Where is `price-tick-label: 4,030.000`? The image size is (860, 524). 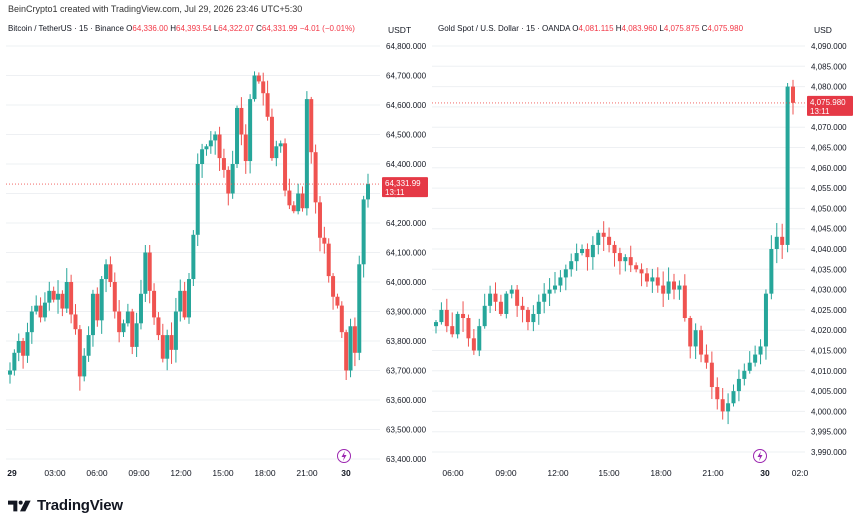 price-tick-label: 4,030.000 is located at coordinates (829, 290).